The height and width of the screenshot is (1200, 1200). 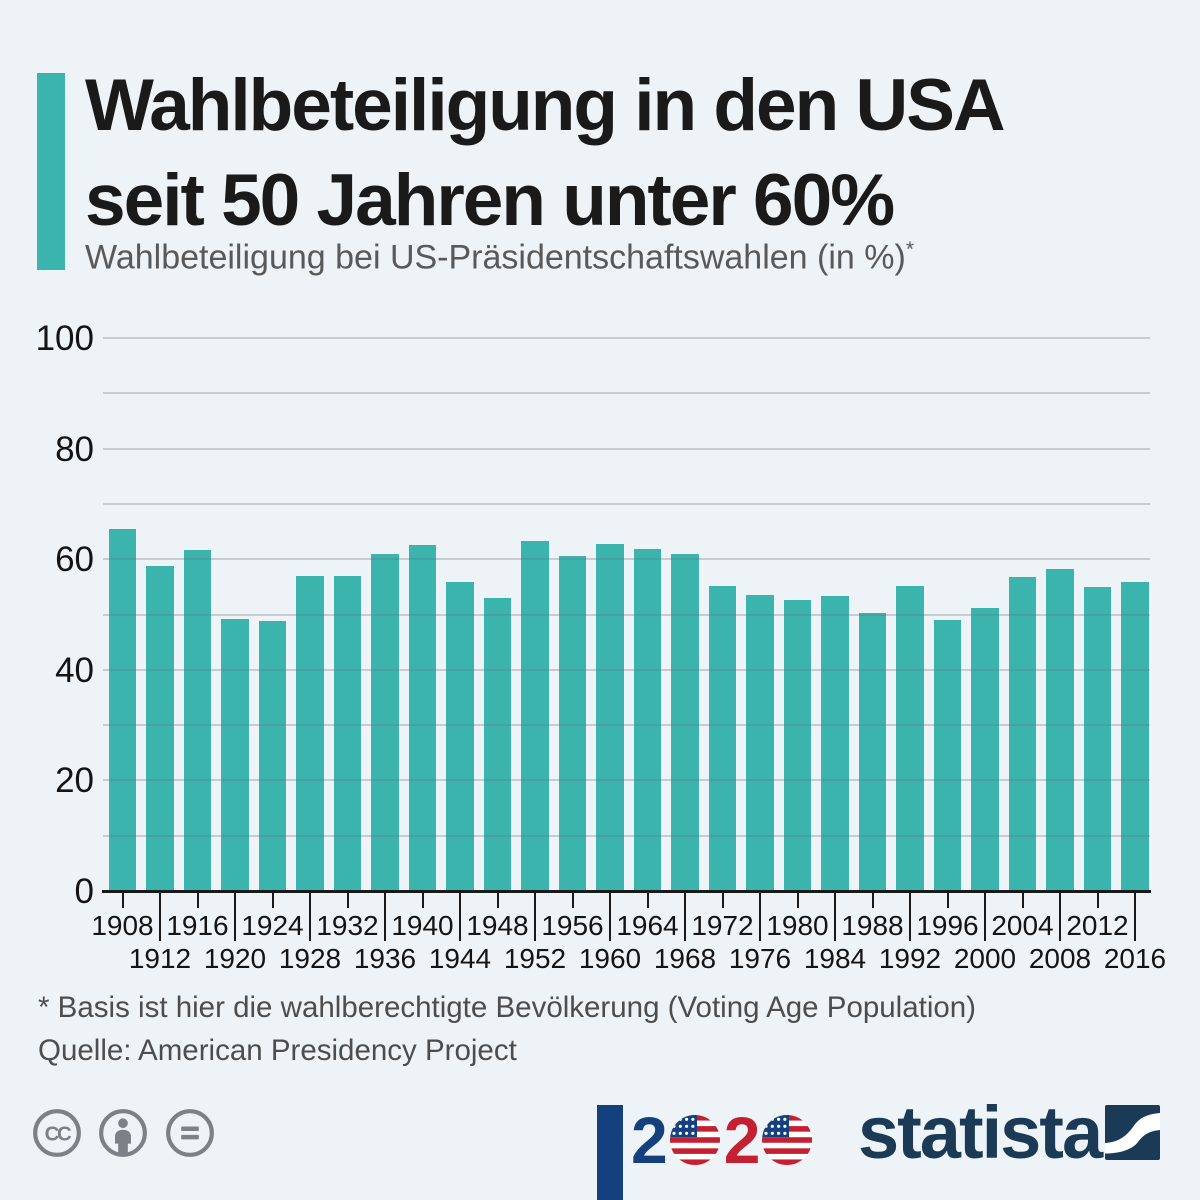 What do you see at coordinates (385, 916) in the screenshot?
I see `x-tick-1936` at bounding box center [385, 916].